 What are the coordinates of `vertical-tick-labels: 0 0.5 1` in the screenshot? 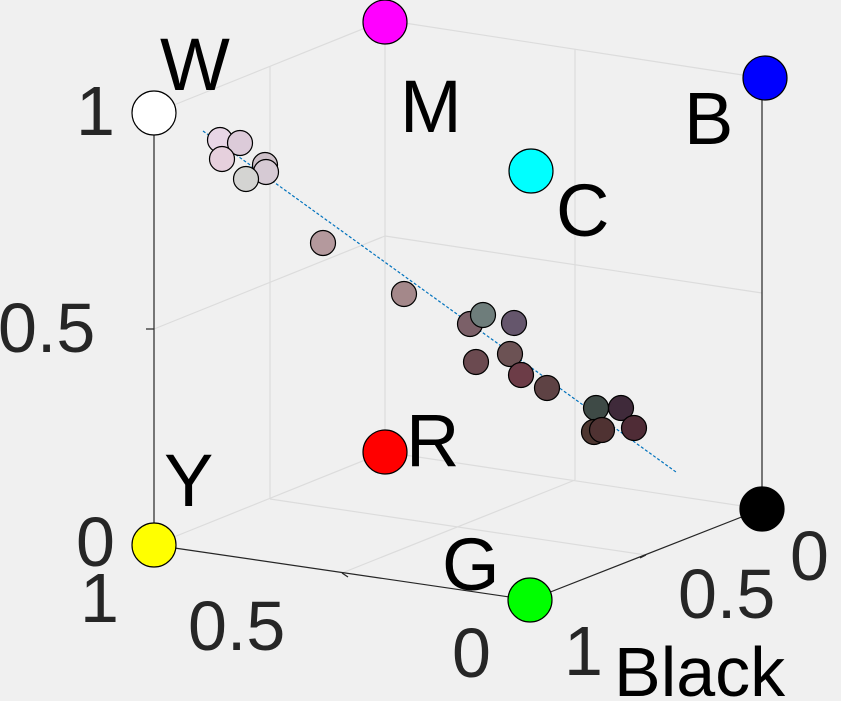 It's located at (57, 326).